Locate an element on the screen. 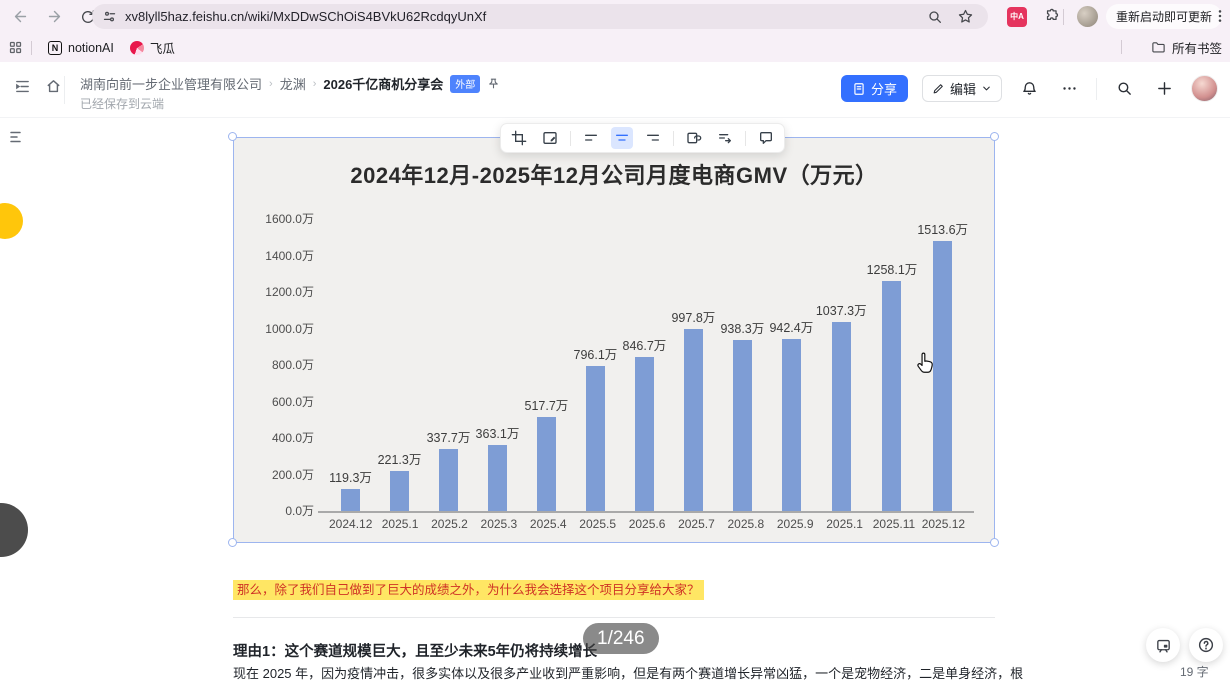 The image size is (1230, 680). page-indicator-badge: 1/246 is located at coordinates (621, 638).